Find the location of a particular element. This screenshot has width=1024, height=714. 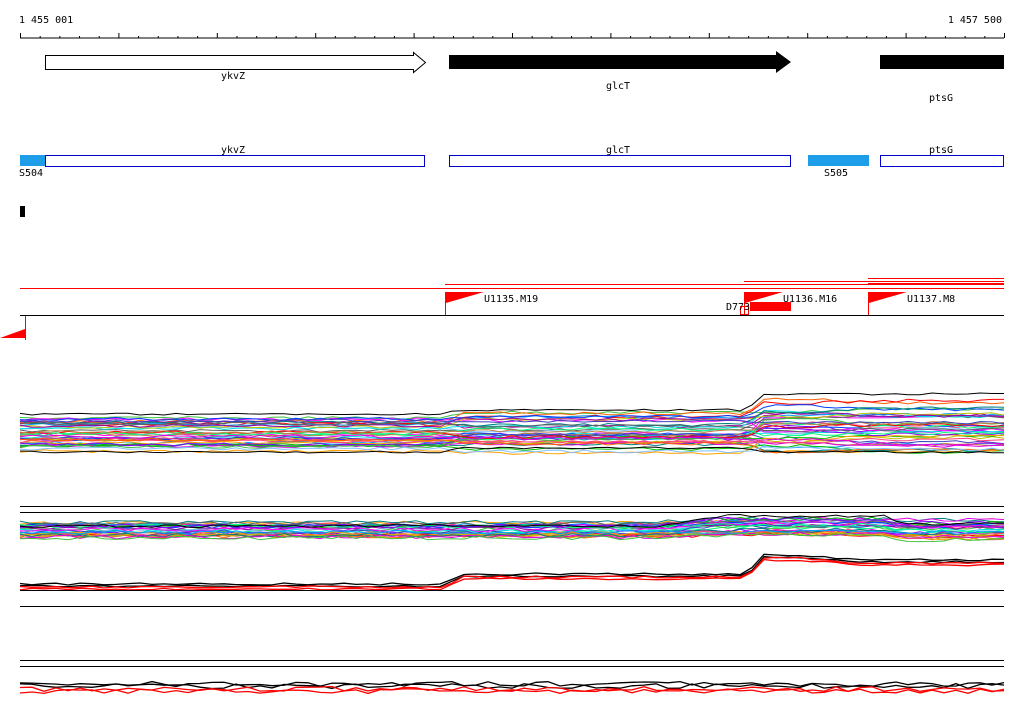

feature-flag-U1136 is located at coordinates (764, 297).